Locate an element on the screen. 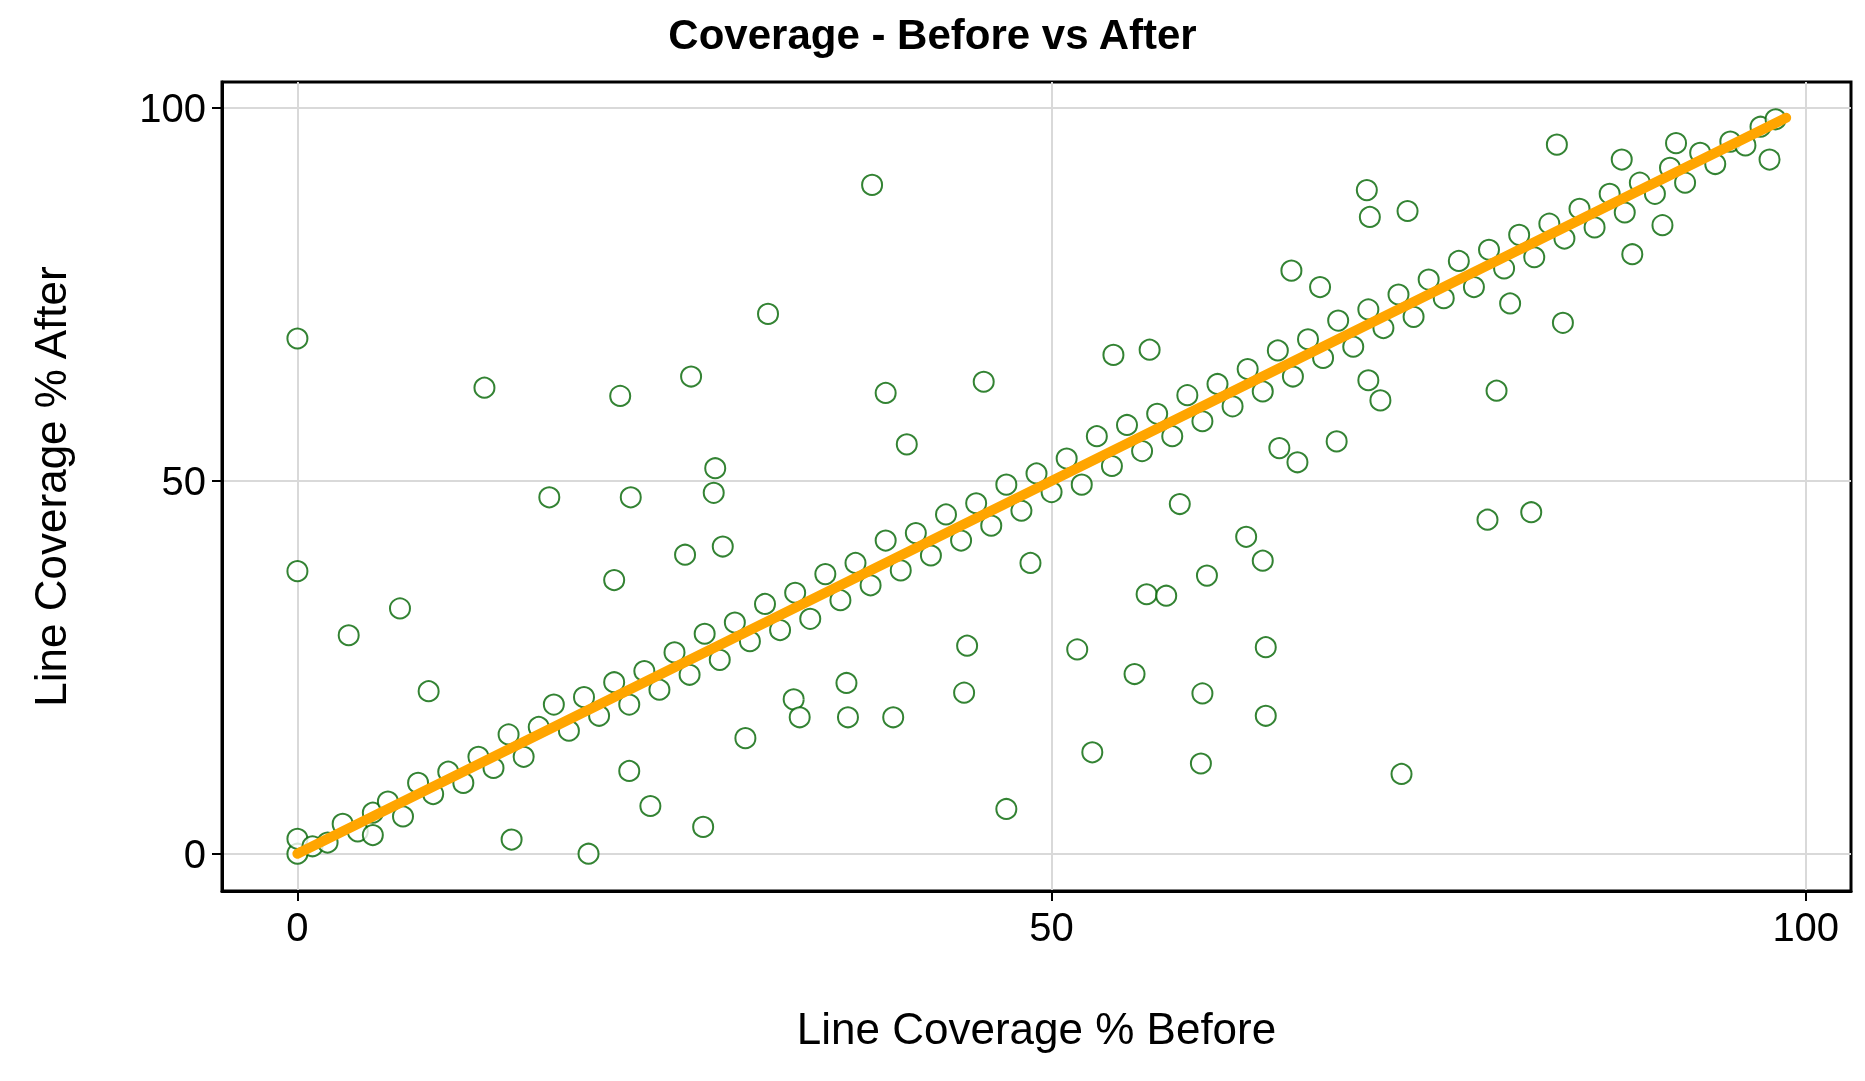  x-tick-label: 50 is located at coordinates (1051, 927).